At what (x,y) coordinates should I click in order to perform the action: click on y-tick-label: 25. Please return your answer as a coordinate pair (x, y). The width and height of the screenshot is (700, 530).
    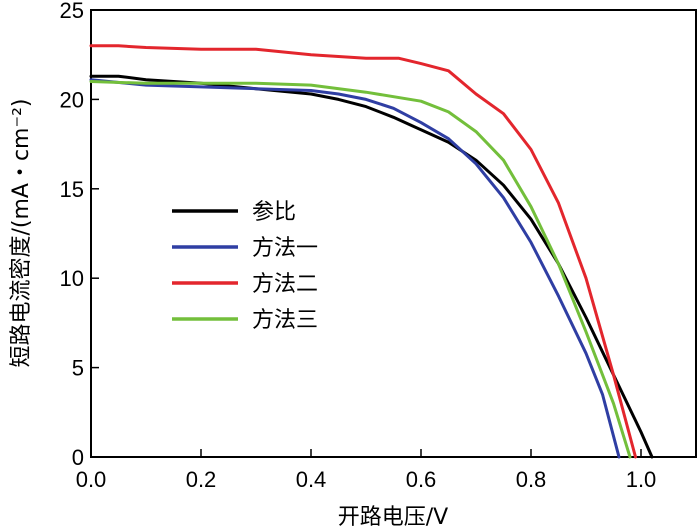
    Looking at the image, I should click on (72, 11).